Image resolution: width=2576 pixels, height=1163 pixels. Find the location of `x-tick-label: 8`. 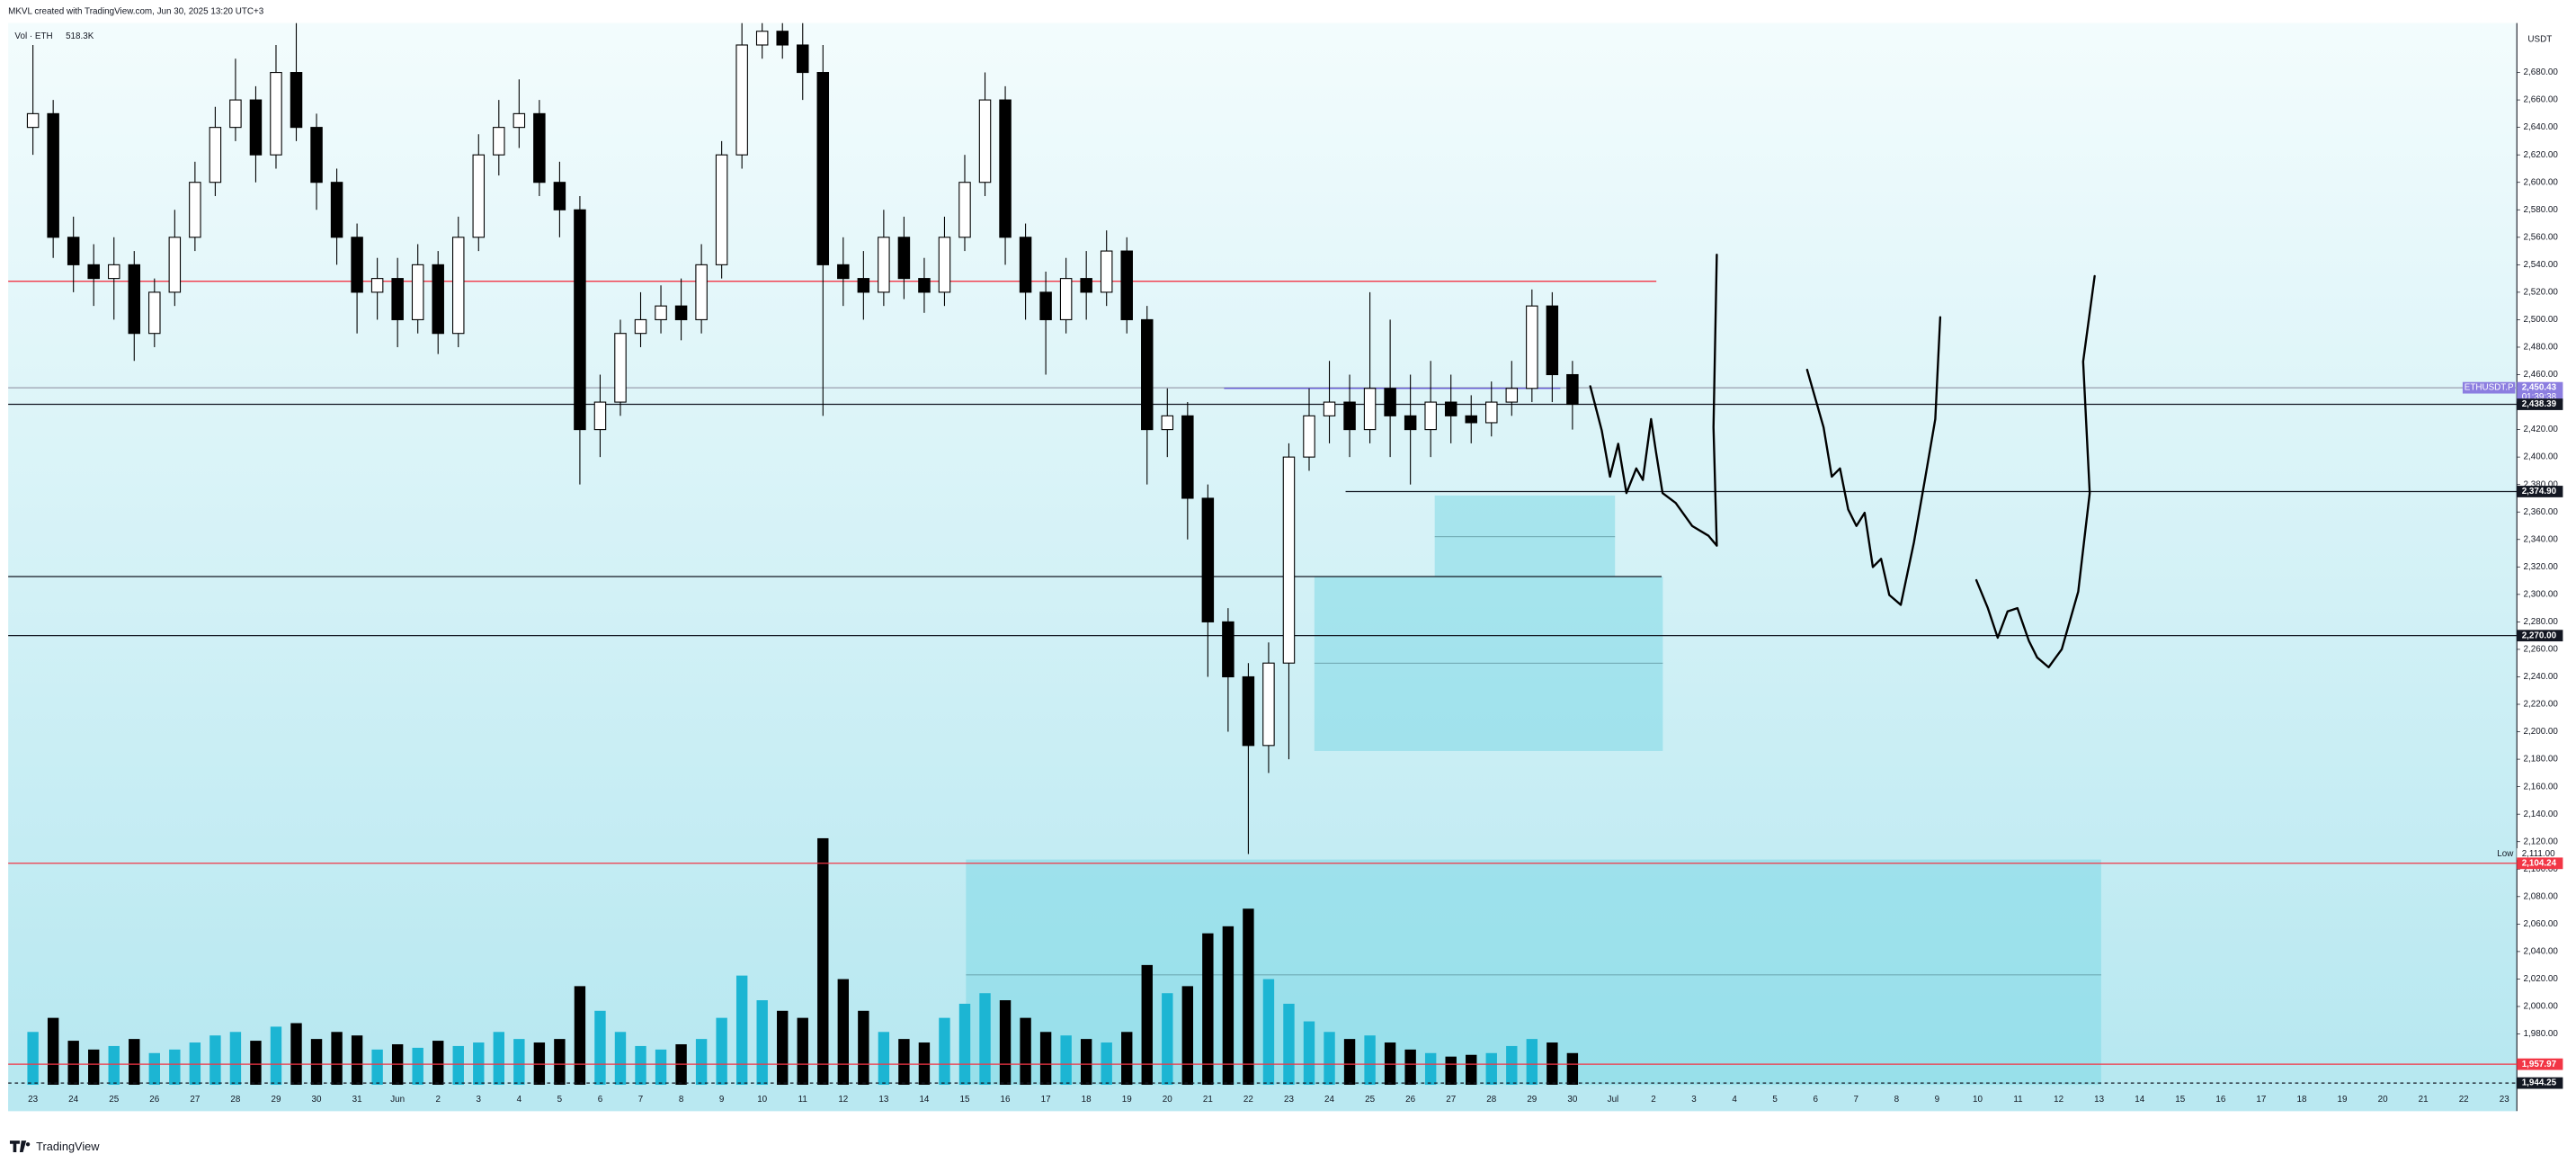

x-tick-label: 8 is located at coordinates (1897, 1100).